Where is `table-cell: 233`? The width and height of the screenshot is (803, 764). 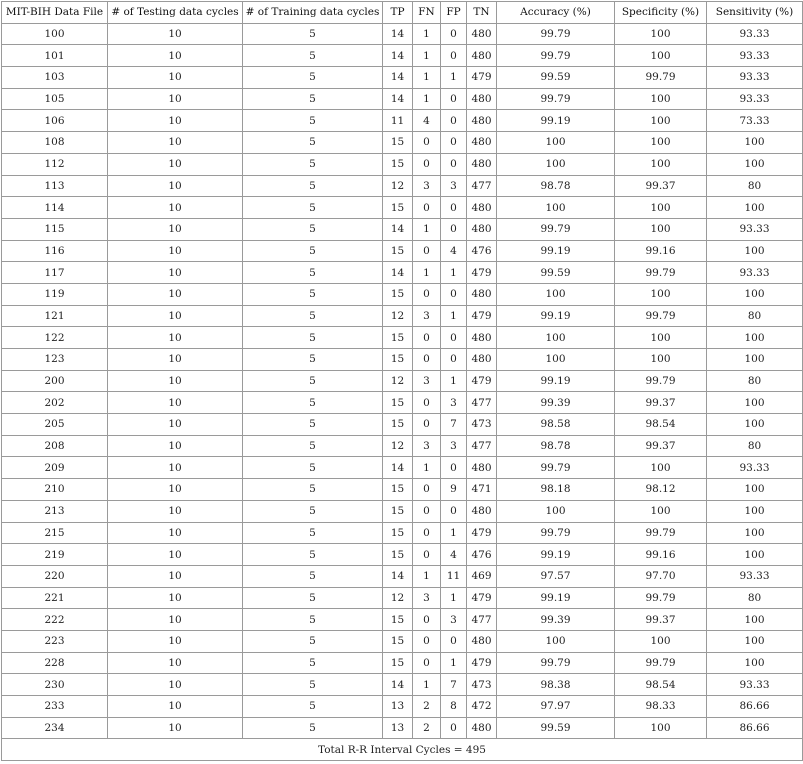
table-cell: 233 is located at coordinates (54, 706).